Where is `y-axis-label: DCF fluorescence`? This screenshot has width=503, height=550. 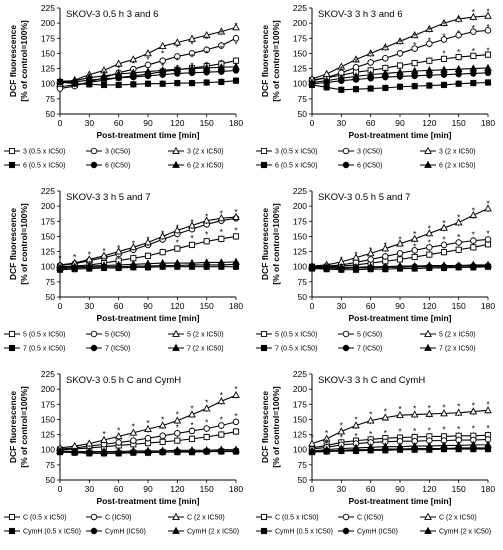
y-axis-label: DCF fluorescence is located at coordinates (265, 427).